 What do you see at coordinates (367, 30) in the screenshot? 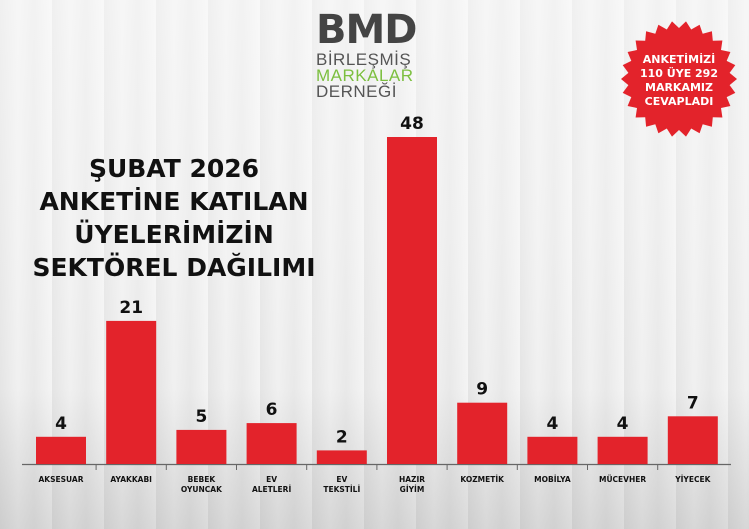
I see `logo-mark: BMD` at bounding box center [367, 30].